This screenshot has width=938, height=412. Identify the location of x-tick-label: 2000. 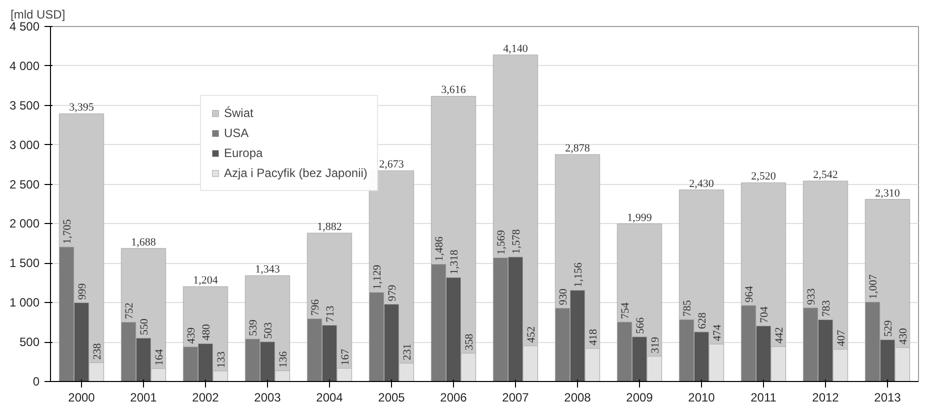
(82, 397).